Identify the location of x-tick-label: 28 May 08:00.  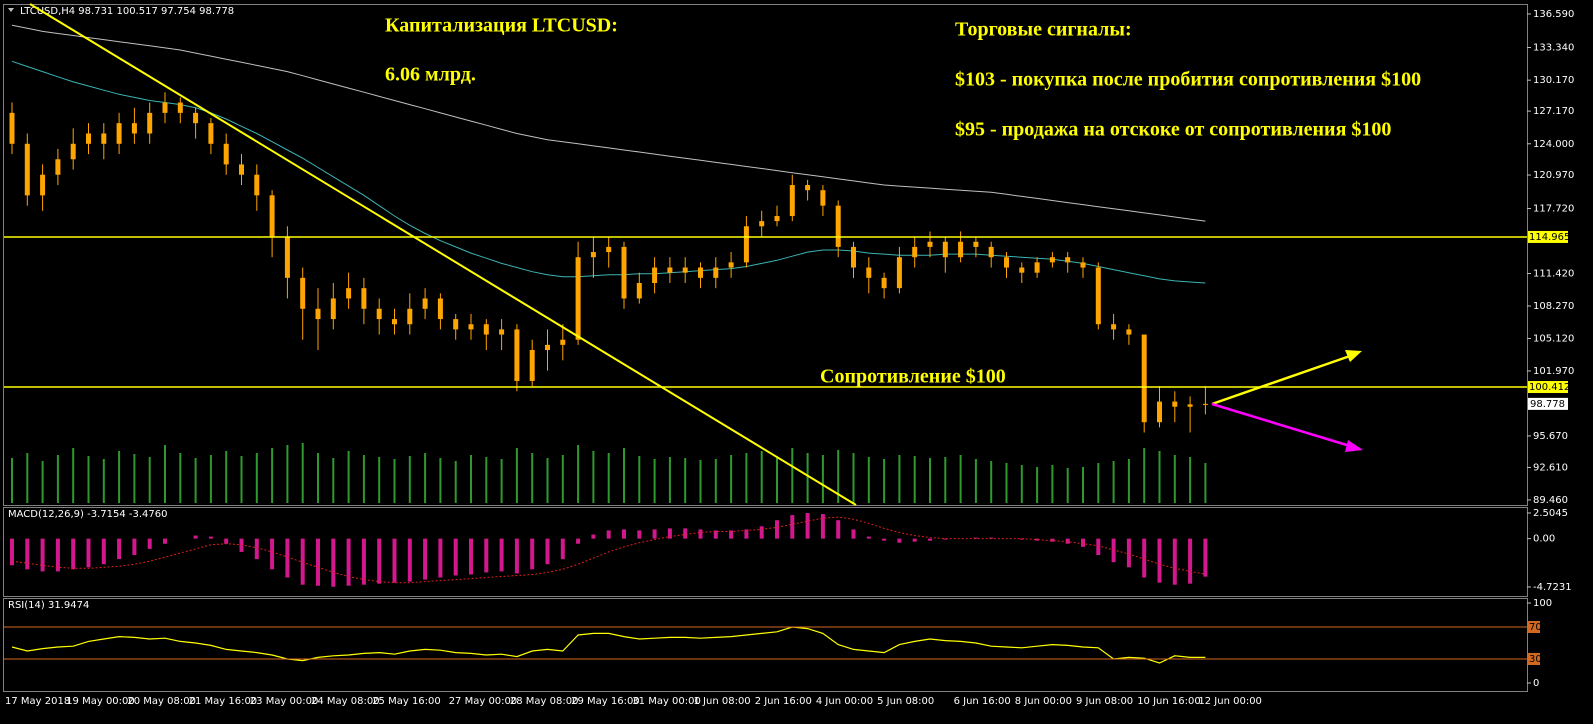
(544, 701).